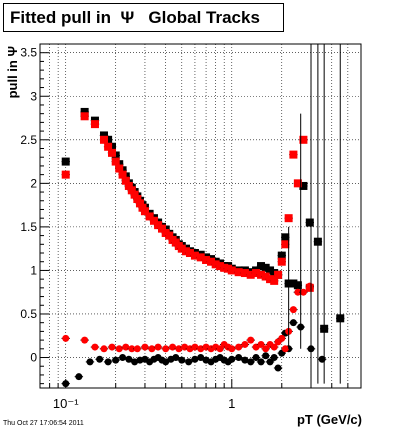 The image size is (400, 433). Describe the element at coordinates (33, 358) in the screenshot. I see `y-tick-label: 0` at that location.